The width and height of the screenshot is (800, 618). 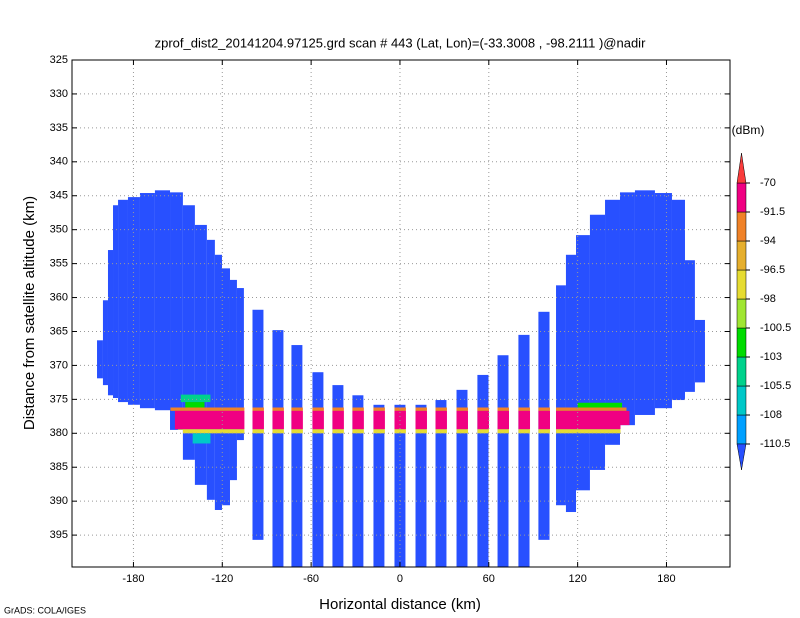 What do you see at coordinates (768, 183) in the screenshot?
I see `colorbar-tick-label: -70` at bounding box center [768, 183].